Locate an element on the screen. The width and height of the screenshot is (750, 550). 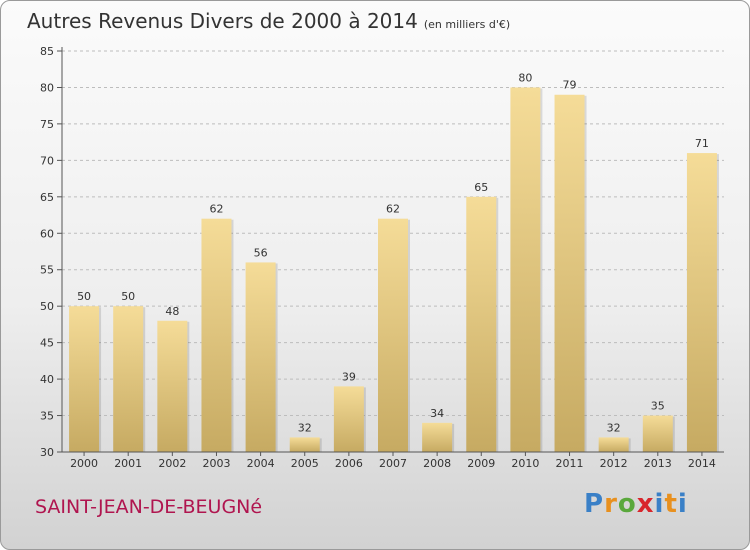
x-tick-label: 2007 is located at coordinates (393, 463).